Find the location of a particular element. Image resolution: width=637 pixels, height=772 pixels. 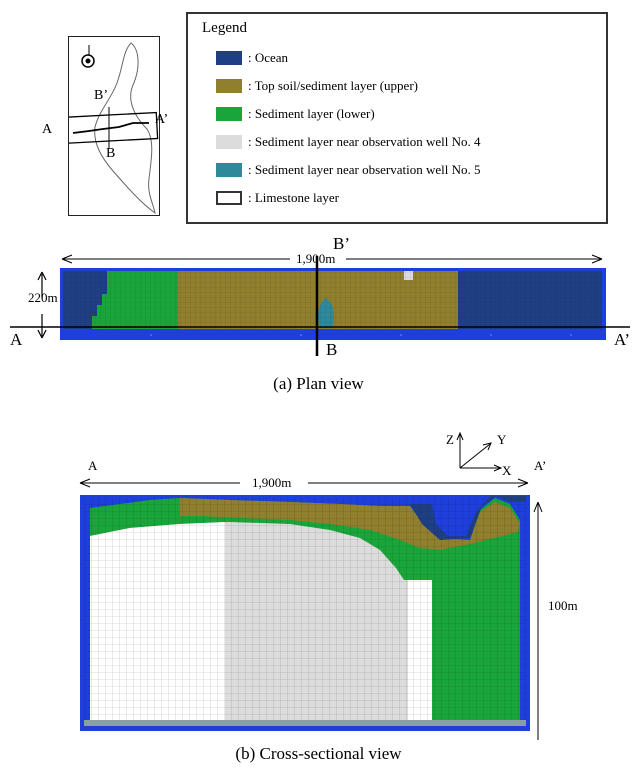

plan-label-a-prime: A’ is located at coordinates (622, 339).